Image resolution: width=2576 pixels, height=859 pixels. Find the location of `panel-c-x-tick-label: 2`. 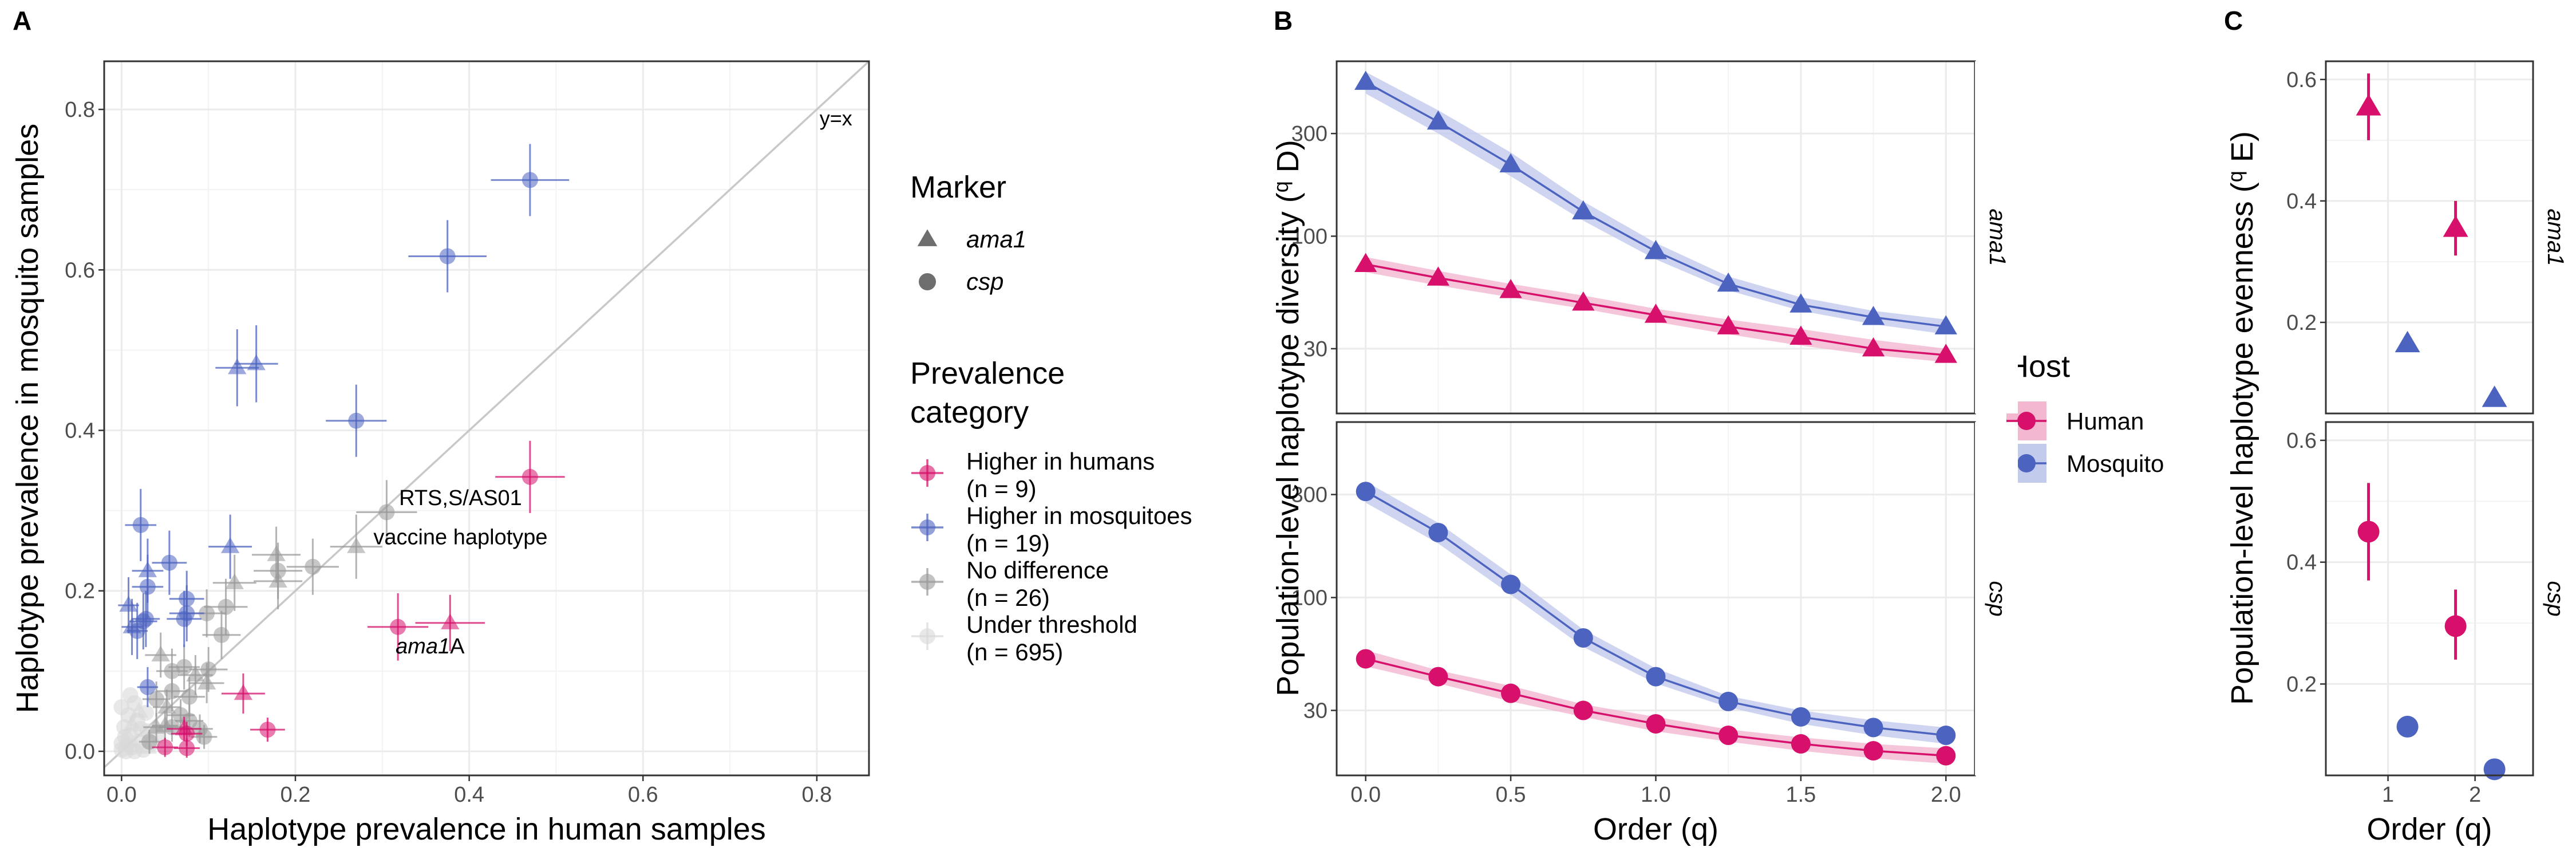

panel-c-x-tick-label: 2 is located at coordinates (2475, 795).